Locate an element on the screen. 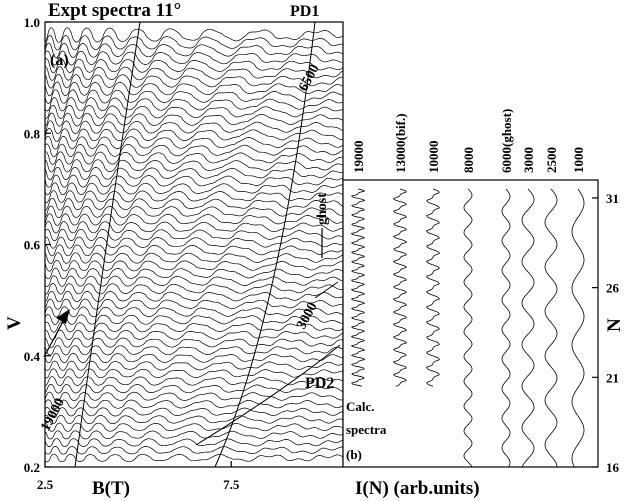 This screenshot has height=501, width=626. panel-b-ticks: 16 21 26 31 is located at coordinates (606, 333).